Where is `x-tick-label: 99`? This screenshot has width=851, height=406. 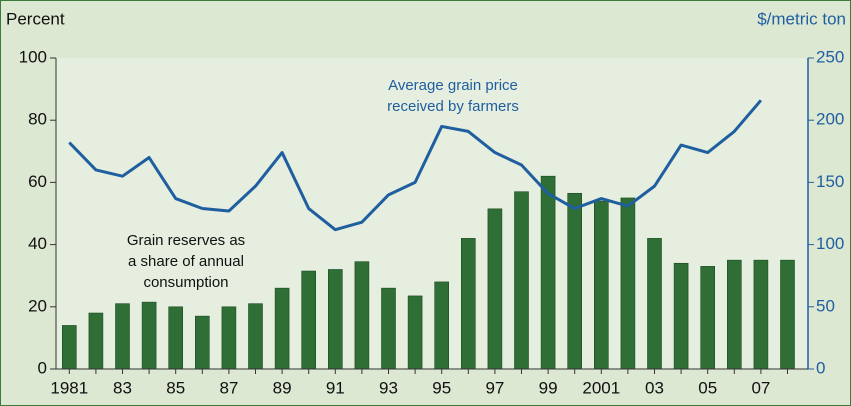 x-tick-label: 99 is located at coordinates (548, 387).